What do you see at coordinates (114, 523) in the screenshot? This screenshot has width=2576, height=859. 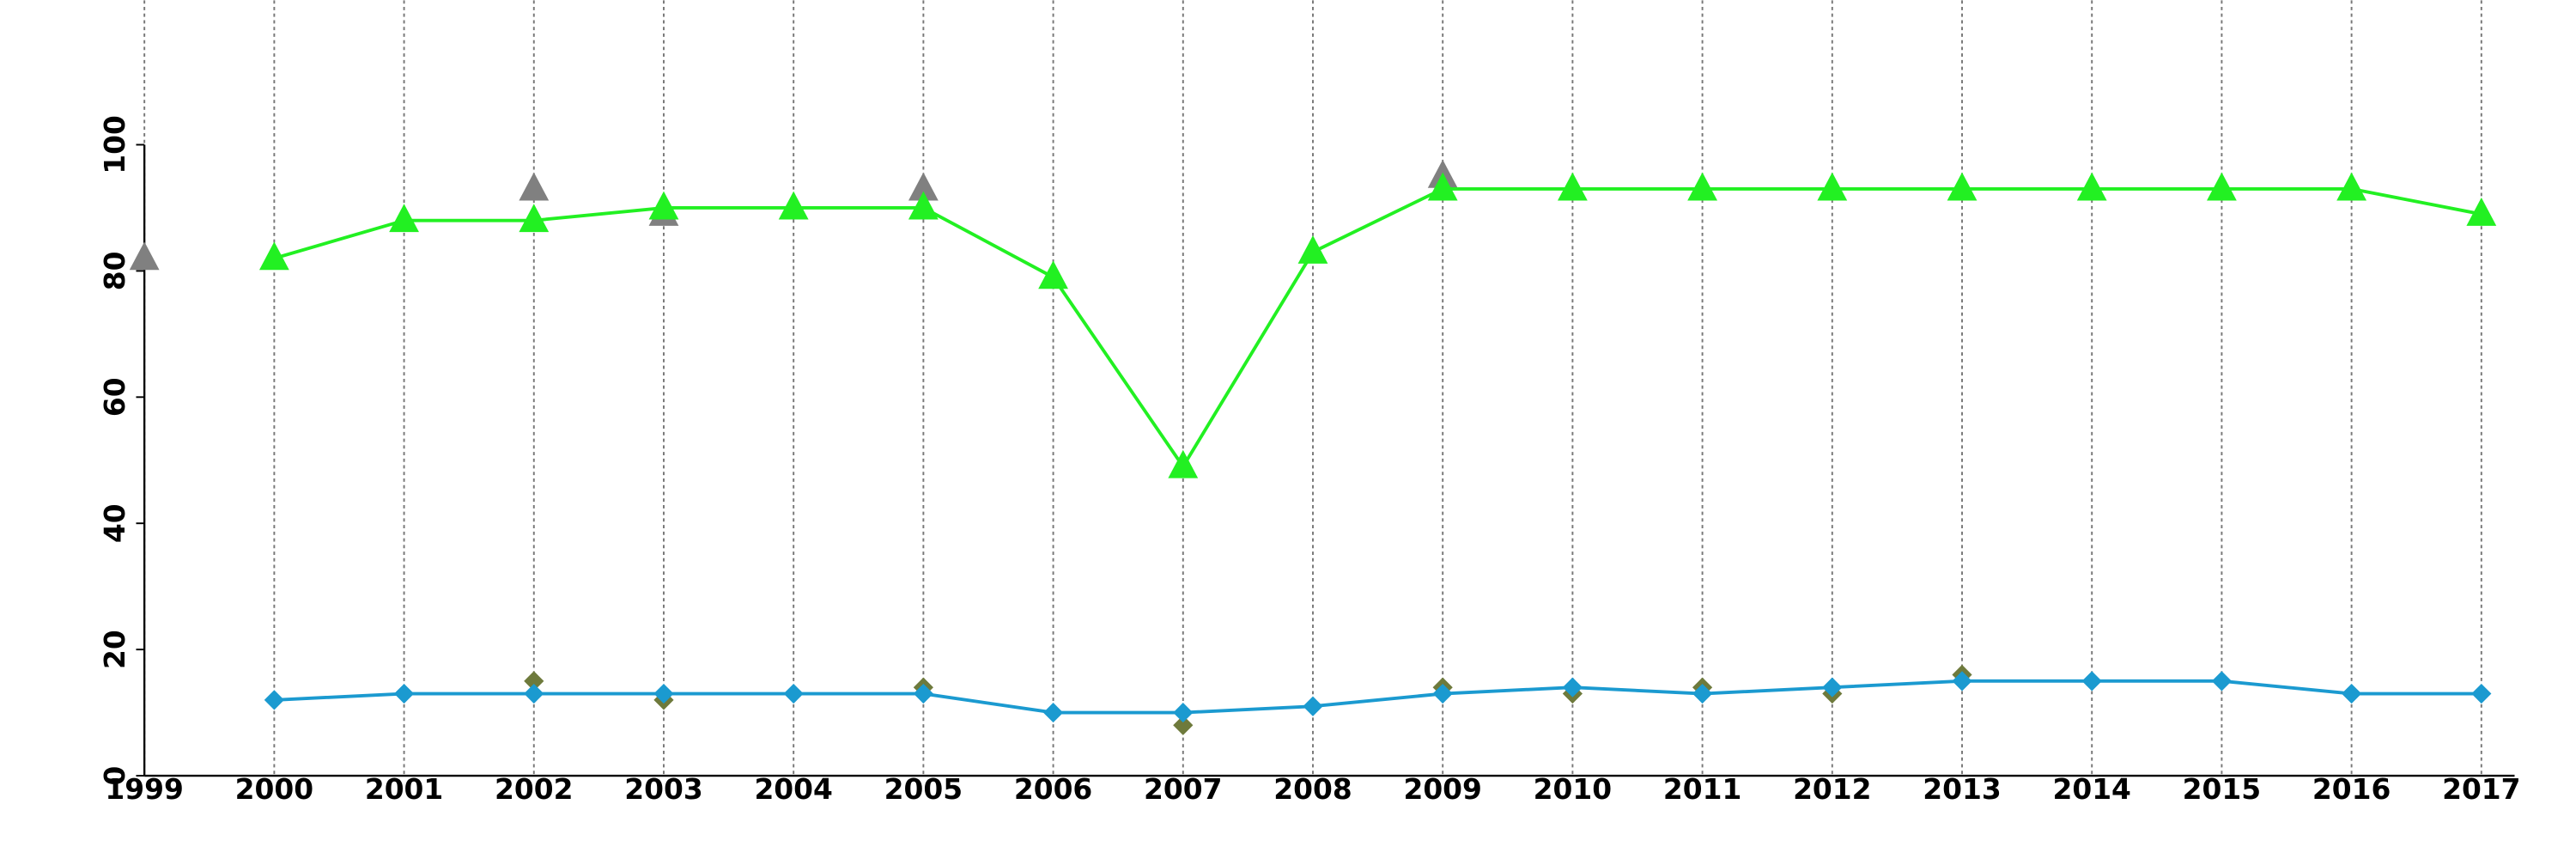 I see `y-tick-label: 40` at bounding box center [114, 523].